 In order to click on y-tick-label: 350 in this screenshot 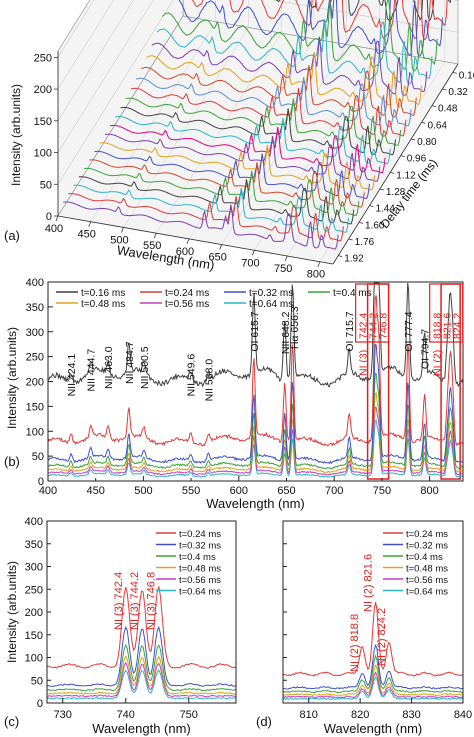, I will do `click(34, 545)`.